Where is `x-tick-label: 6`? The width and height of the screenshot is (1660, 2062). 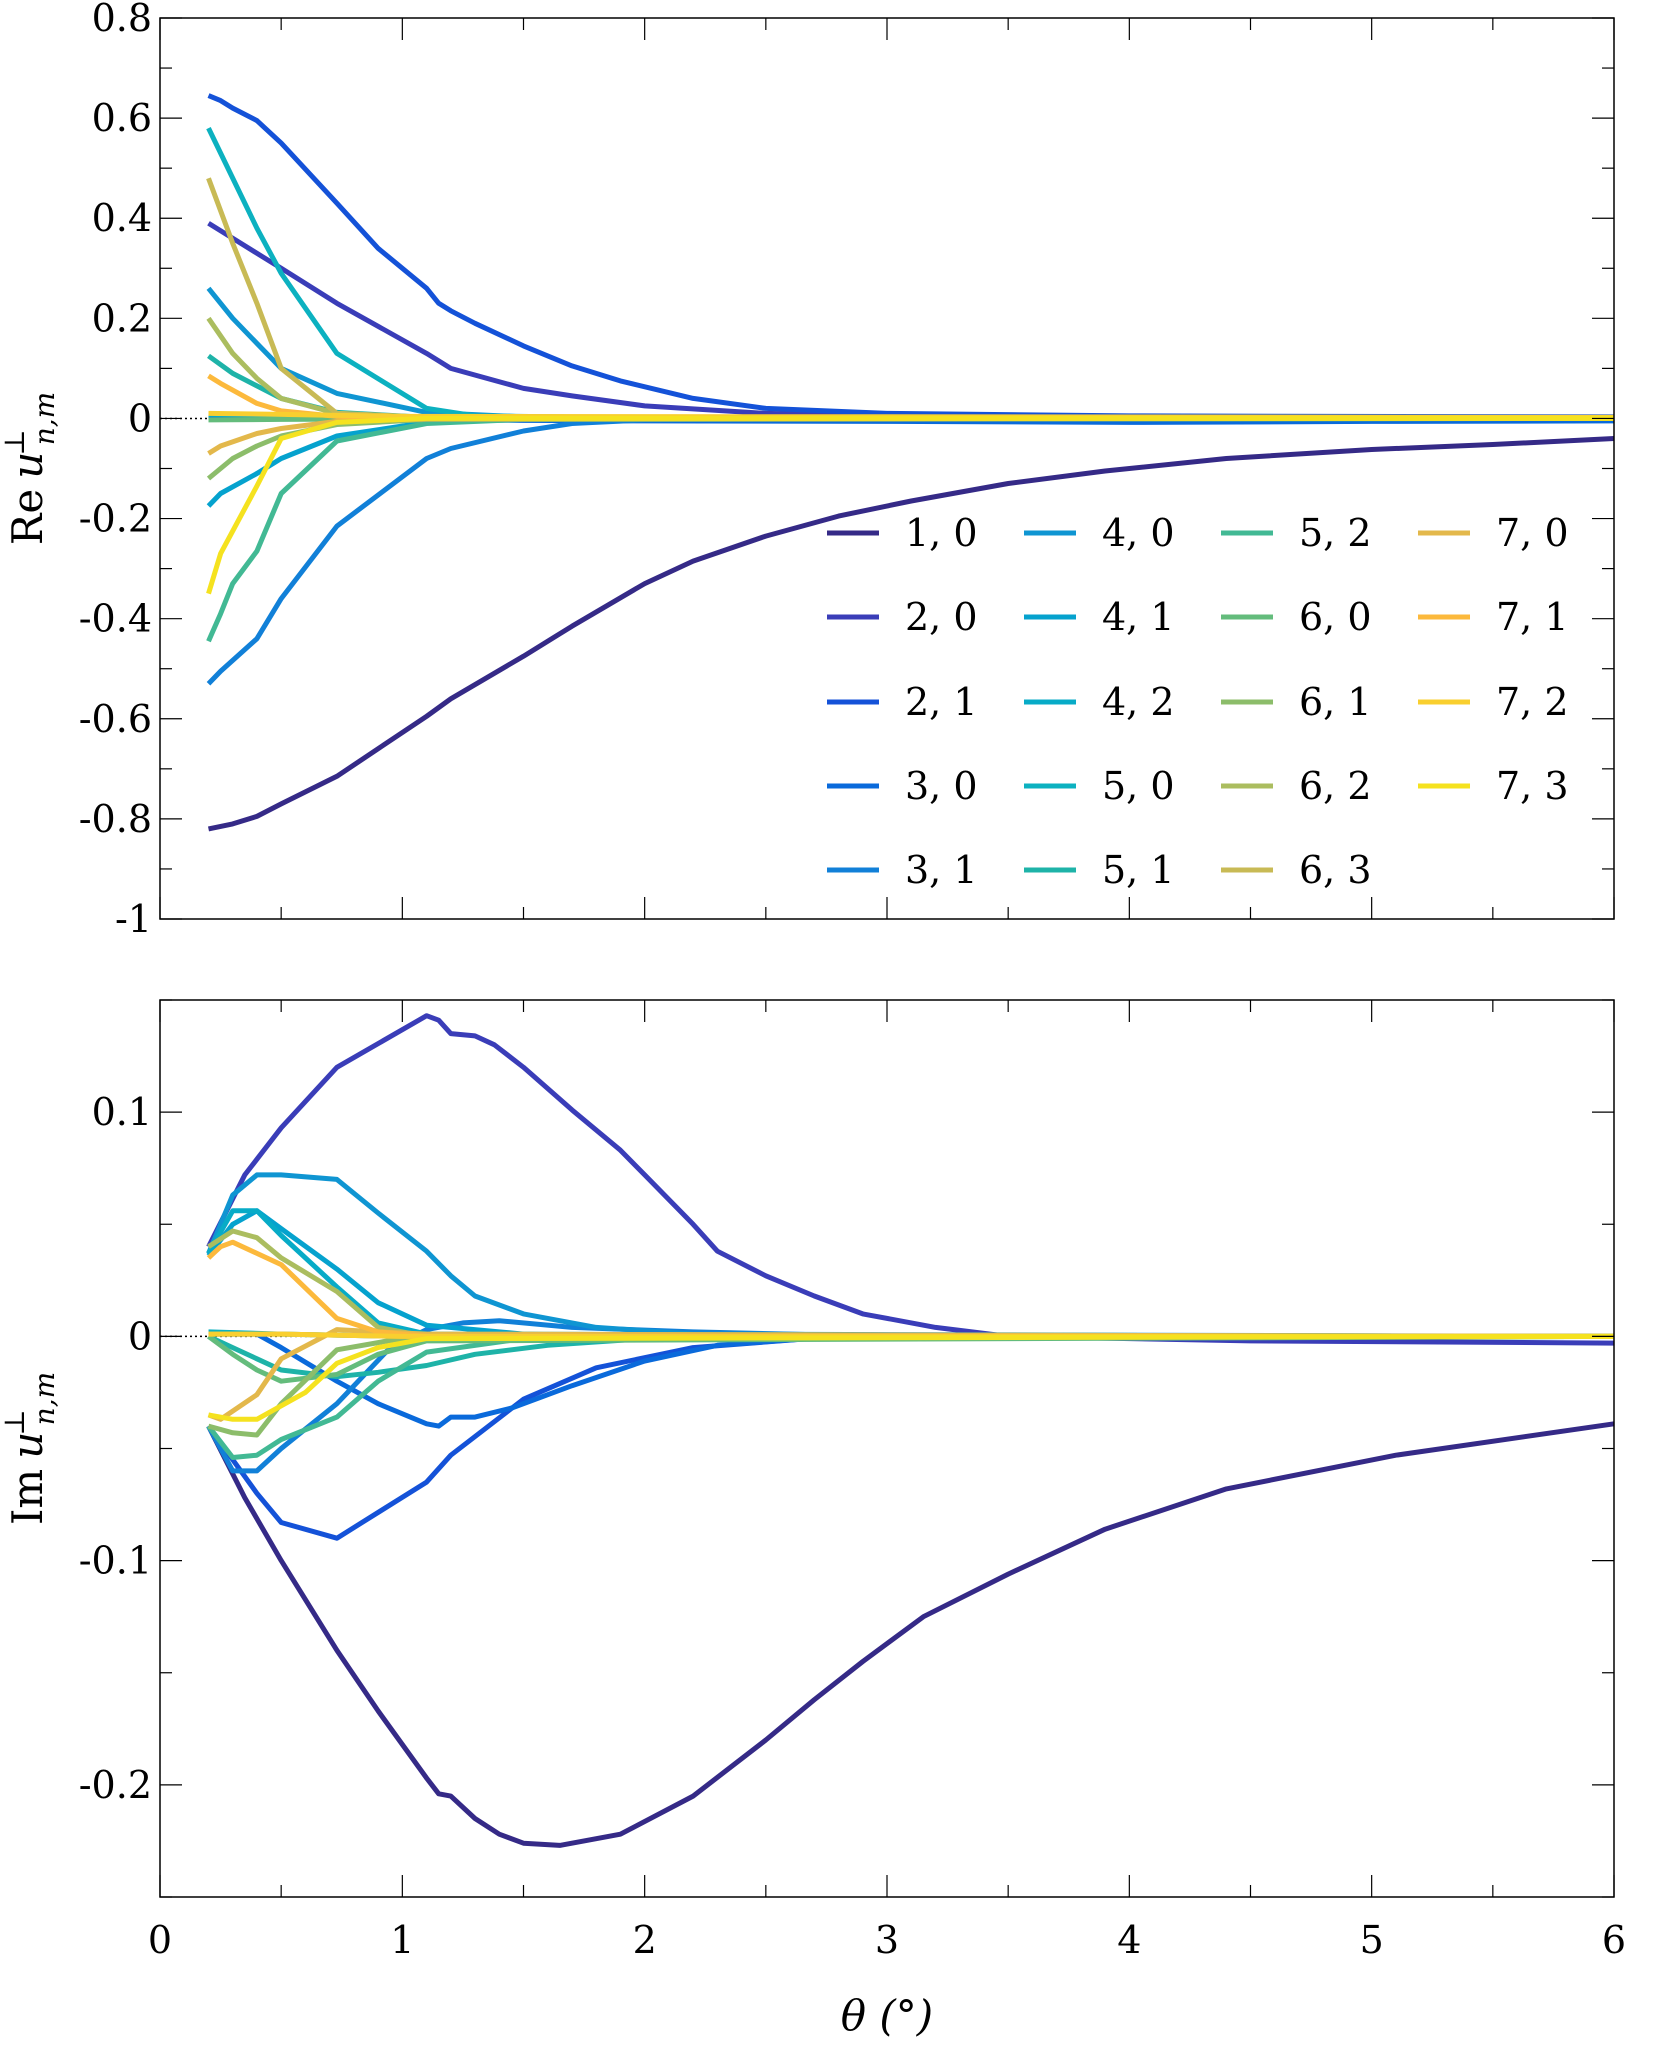 x-tick-label: 6 is located at coordinates (1614, 1940).